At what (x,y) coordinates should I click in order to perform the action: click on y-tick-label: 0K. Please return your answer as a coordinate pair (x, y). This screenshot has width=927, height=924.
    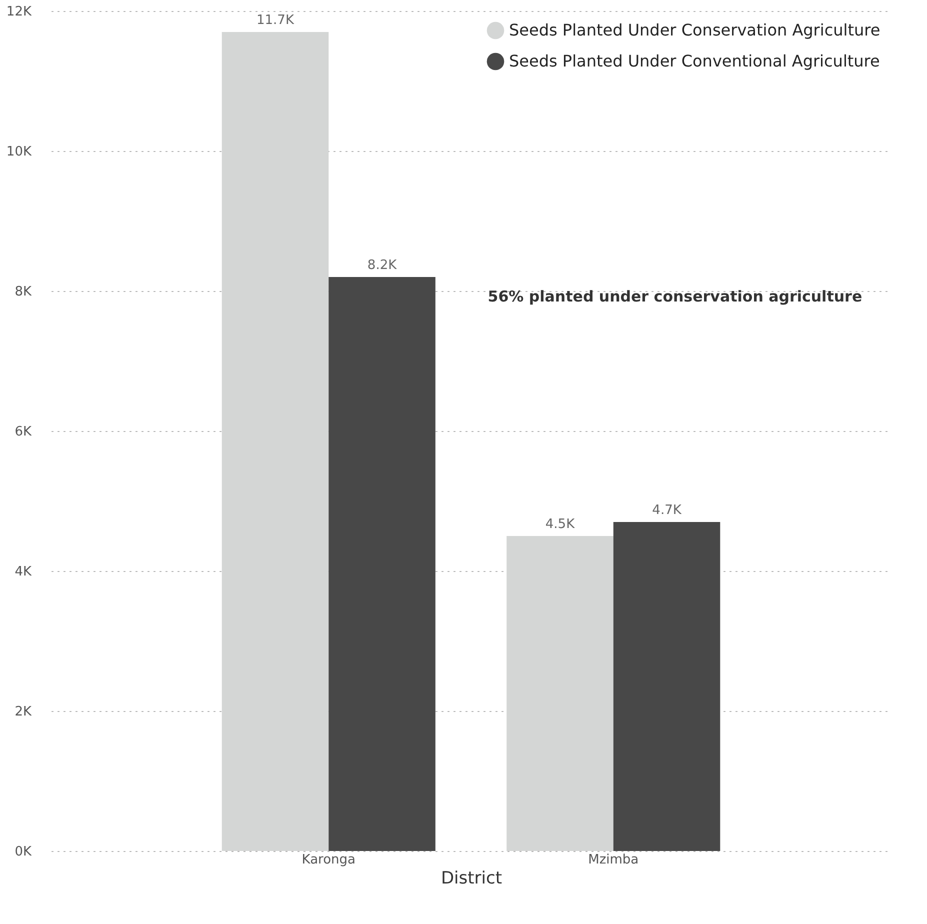
    Looking at the image, I should click on (23, 852).